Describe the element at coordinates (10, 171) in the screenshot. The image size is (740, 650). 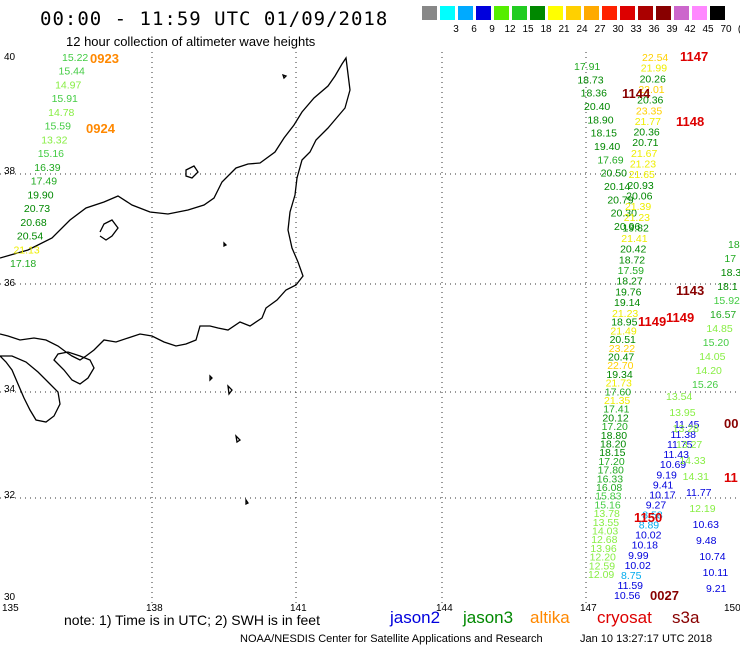
I see `latitude-label: 38` at that location.